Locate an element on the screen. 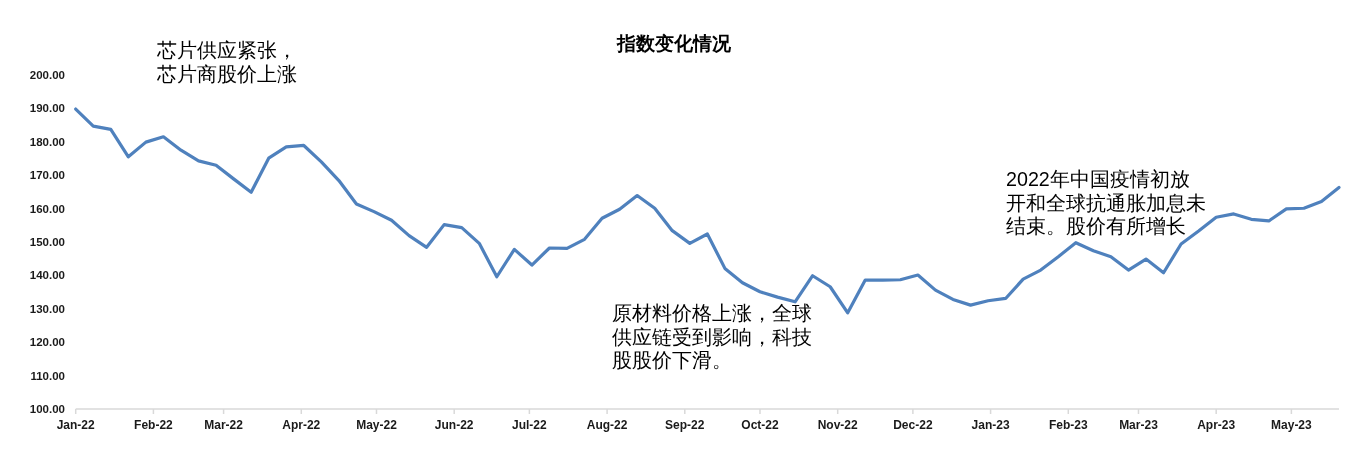 The image size is (1360, 461). x-tick-label: Jun-22 is located at coordinates (454, 425).